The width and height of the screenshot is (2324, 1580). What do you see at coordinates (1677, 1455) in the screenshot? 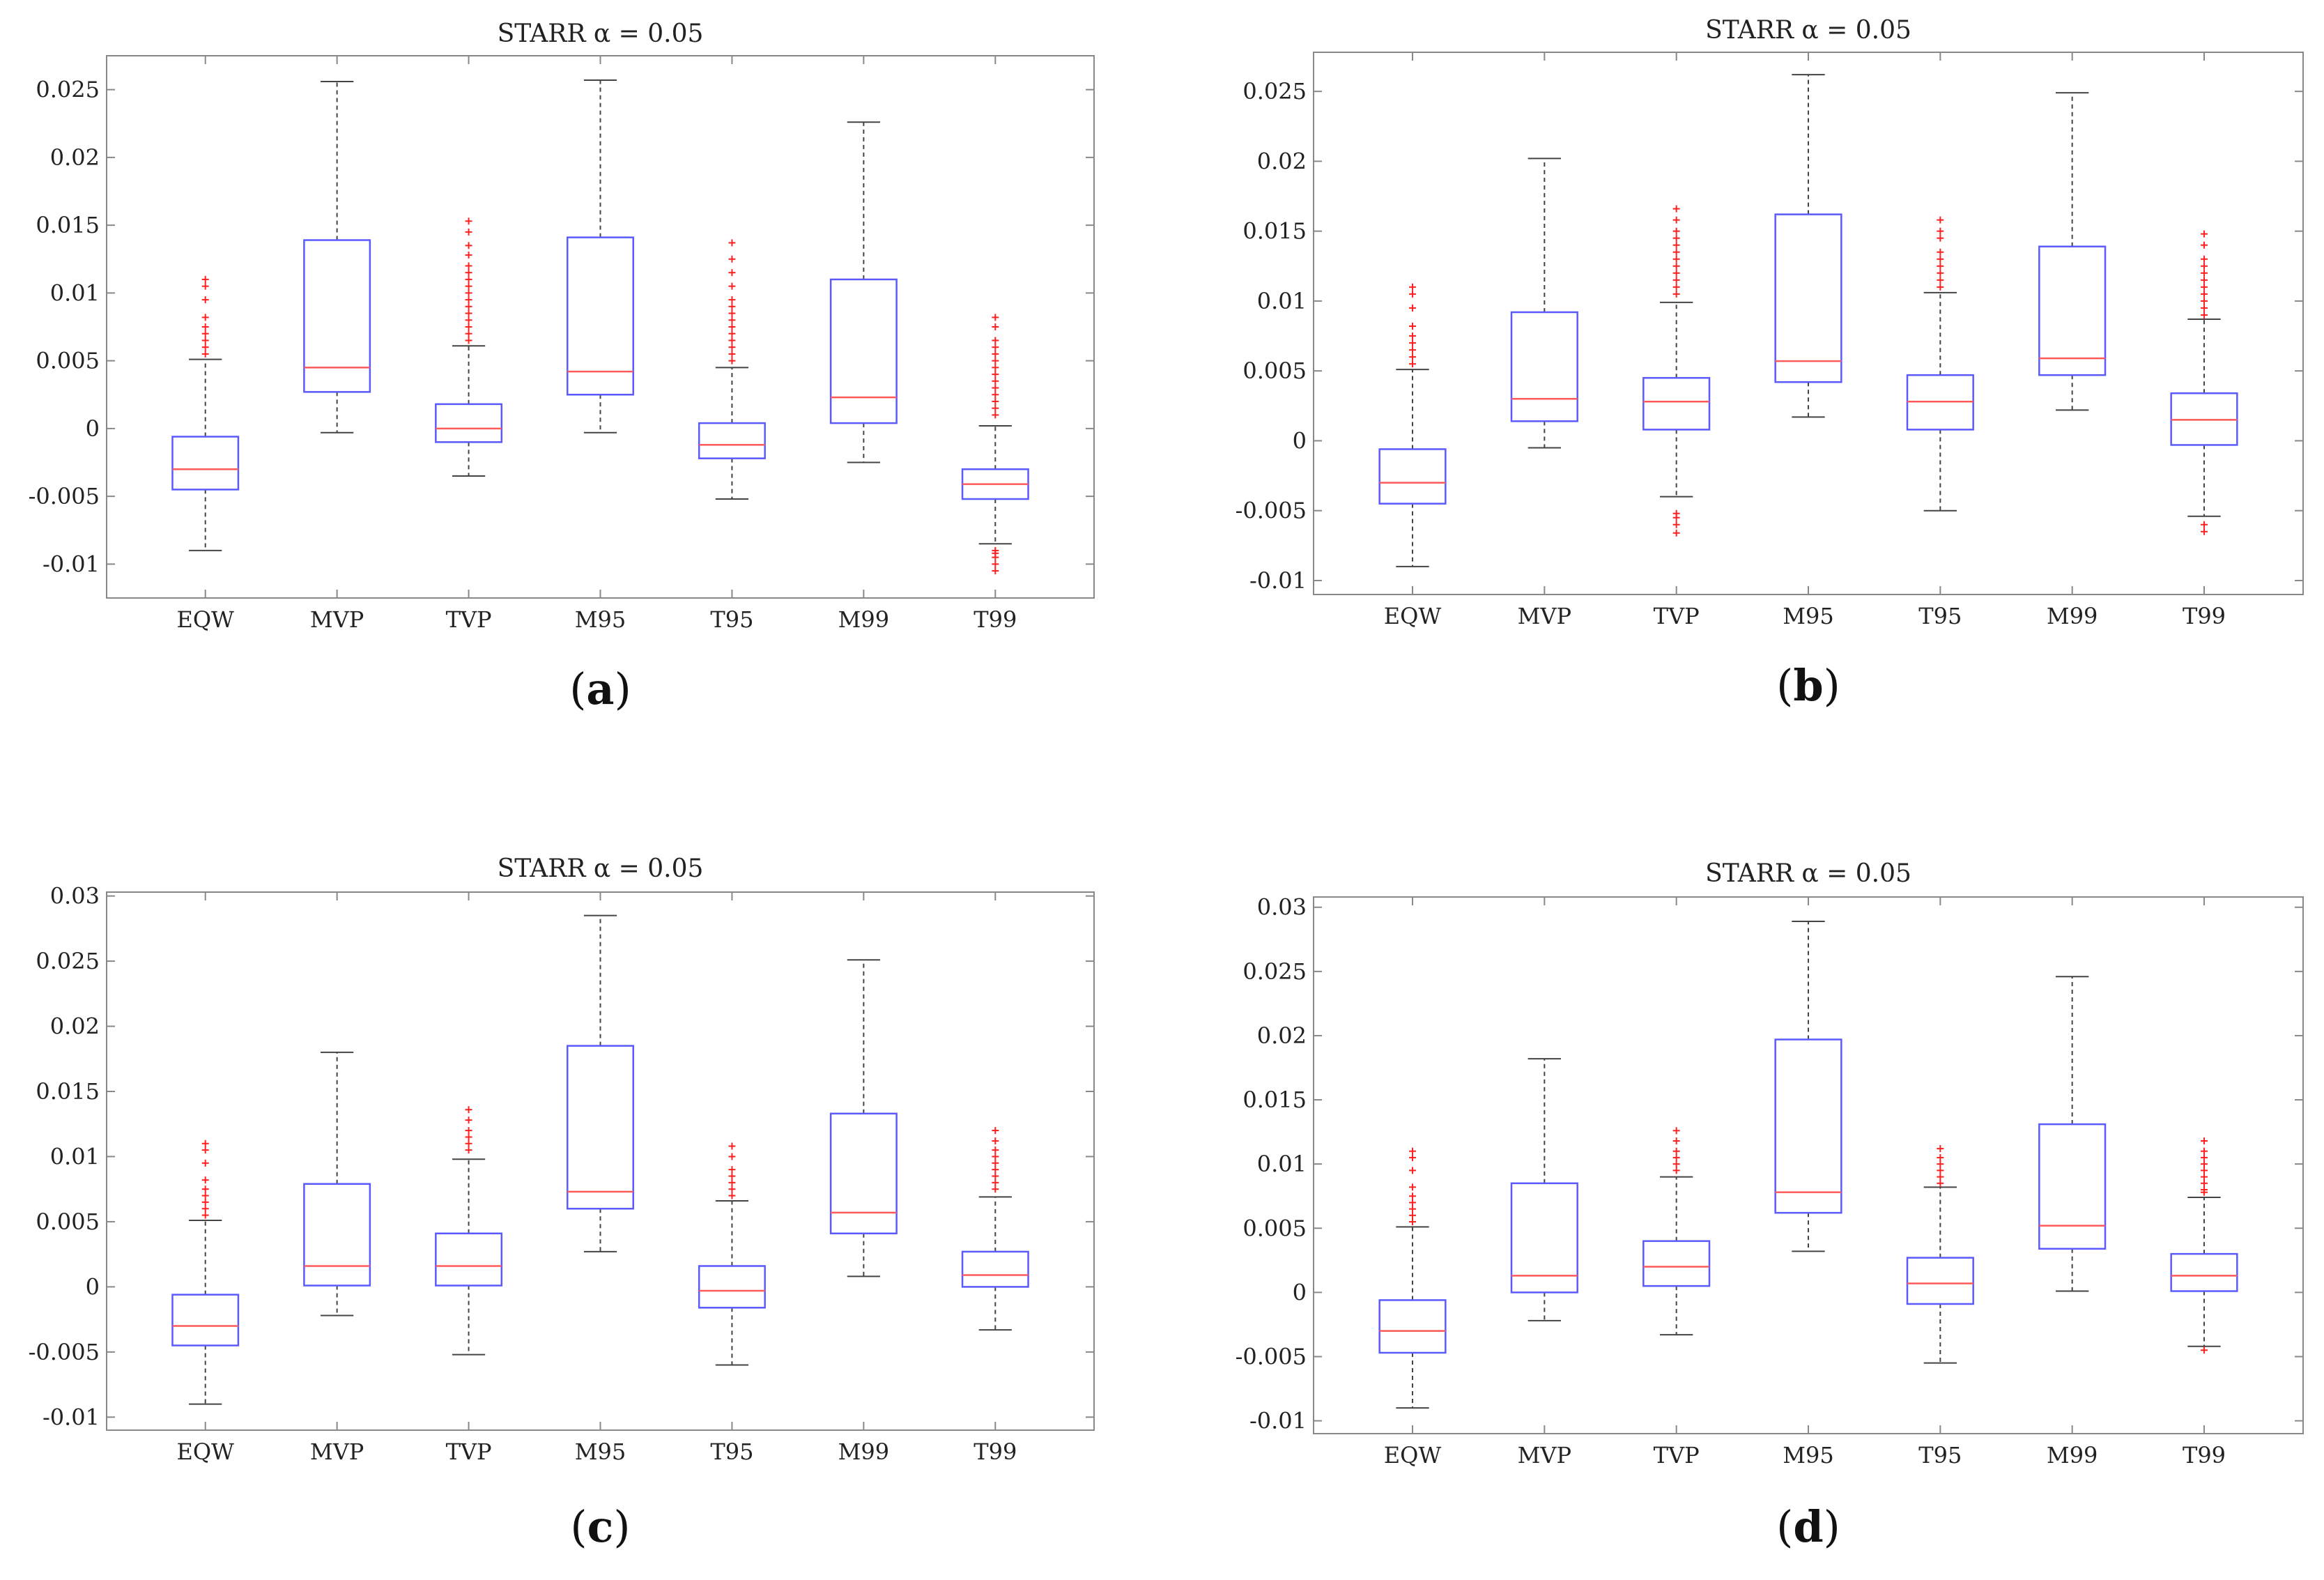
I see `x-category-label: TVP` at bounding box center [1677, 1455].